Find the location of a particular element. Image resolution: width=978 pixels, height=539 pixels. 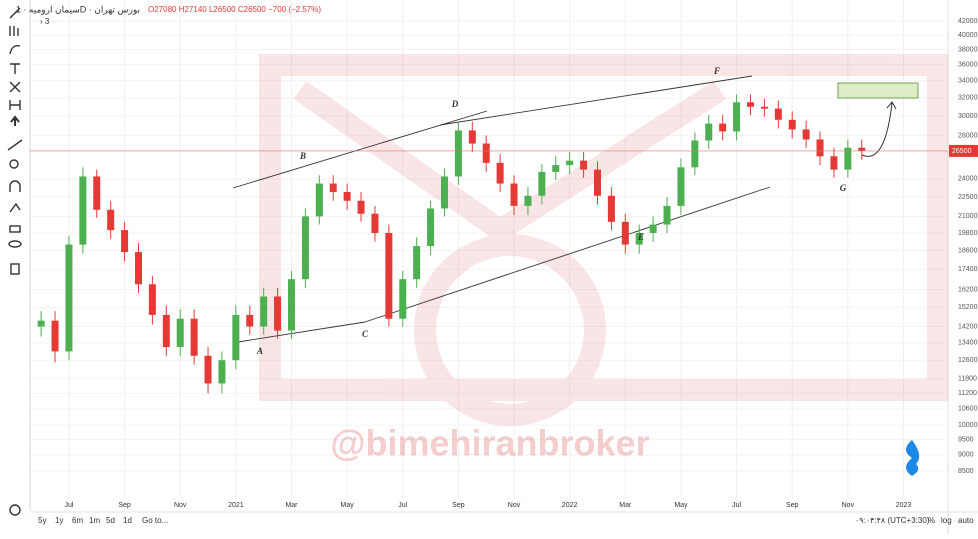

range-button: 5d is located at coordinates (110, 520).